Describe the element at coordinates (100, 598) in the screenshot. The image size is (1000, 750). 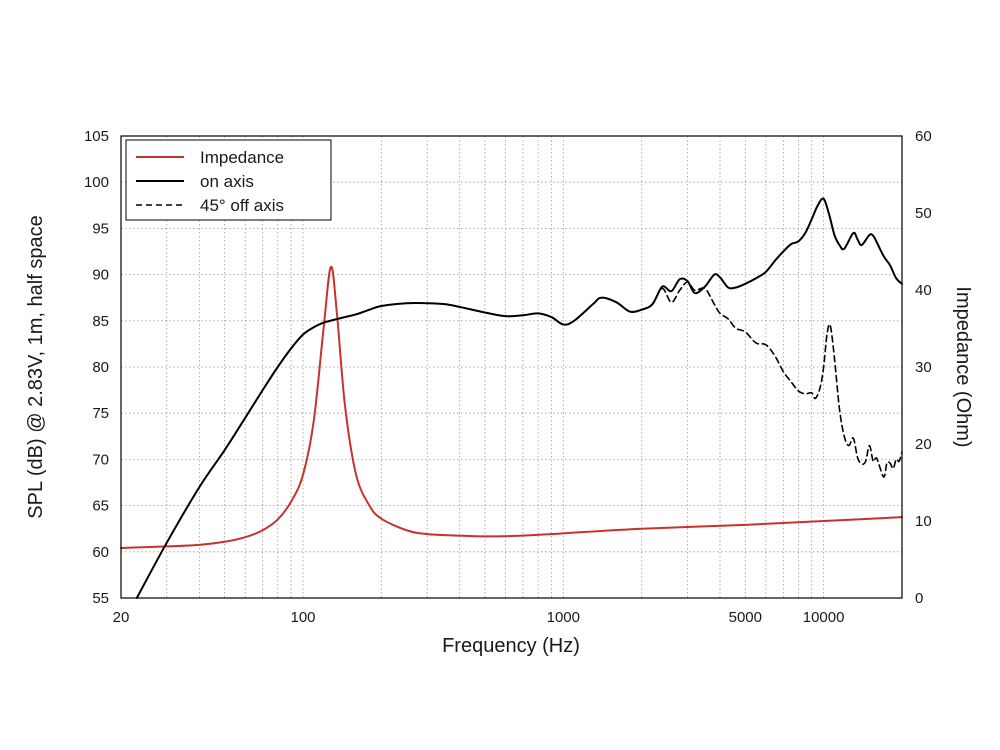
I see `y-left-tick-label: 55` at that location.